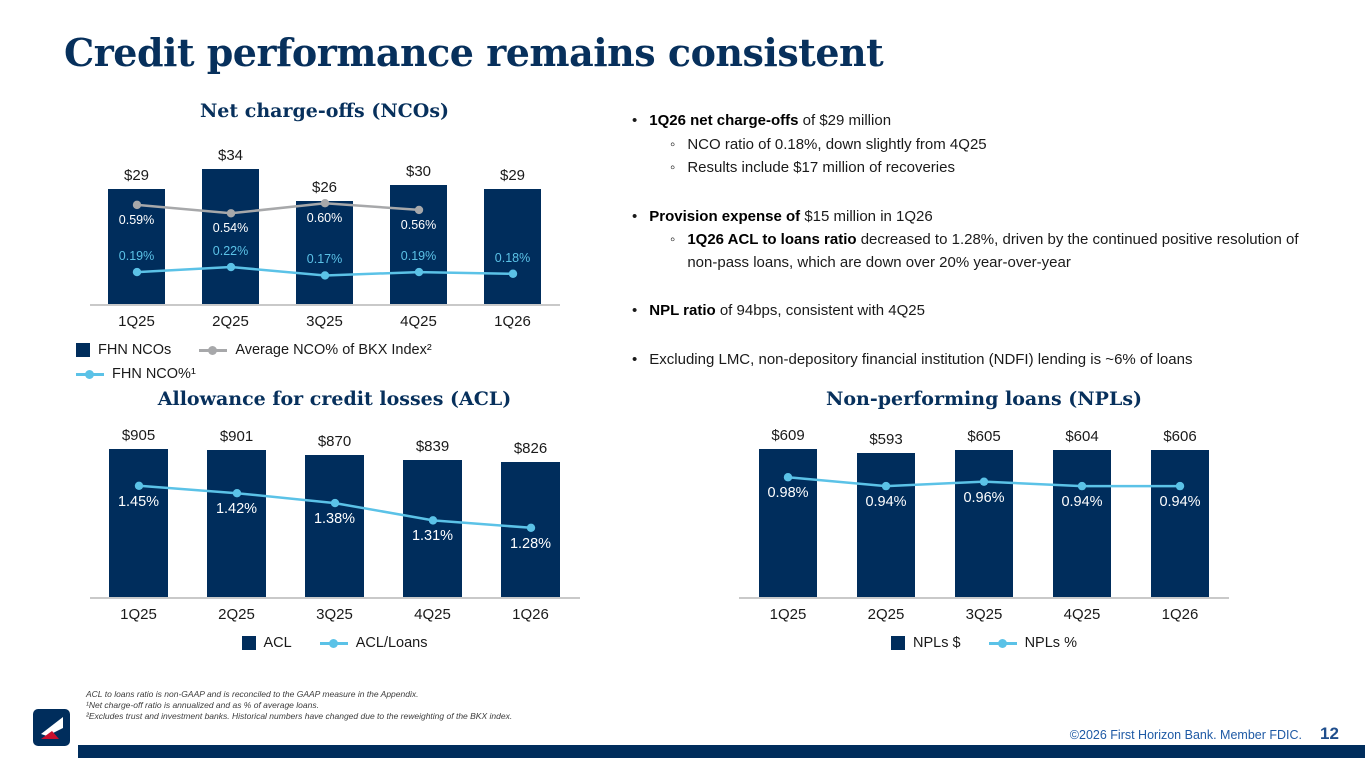  I want to click on line-point-label: 1.31%, so click(432, 536).